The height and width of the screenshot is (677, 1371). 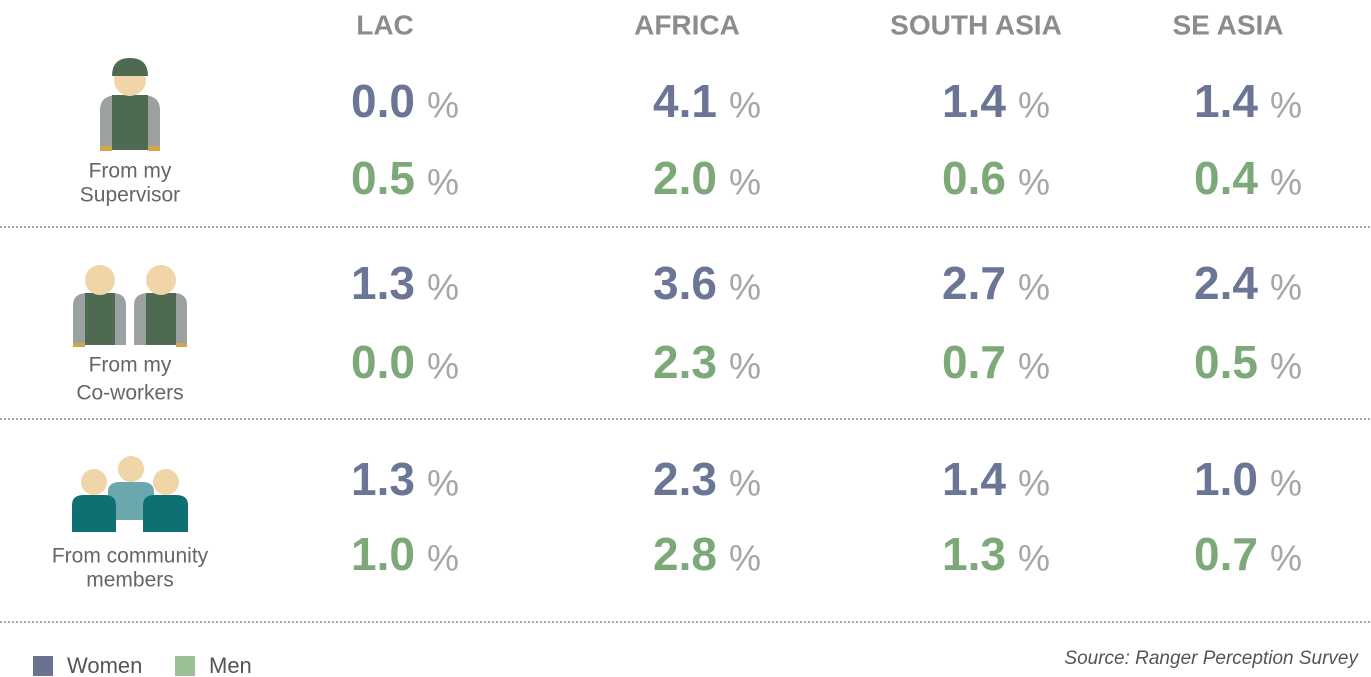 What do you see at coordinates (130, 580) in the screenshot?
I see `row-label: members` at bounding box center [130, 580].